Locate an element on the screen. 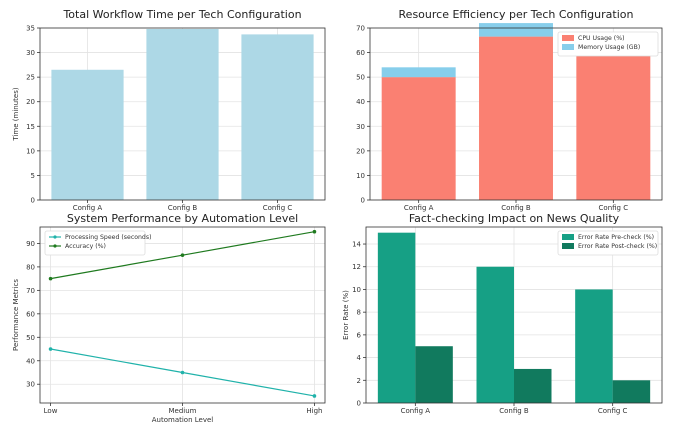  y-axis-label: Time (minutes) is located at coordinates (16, 114).